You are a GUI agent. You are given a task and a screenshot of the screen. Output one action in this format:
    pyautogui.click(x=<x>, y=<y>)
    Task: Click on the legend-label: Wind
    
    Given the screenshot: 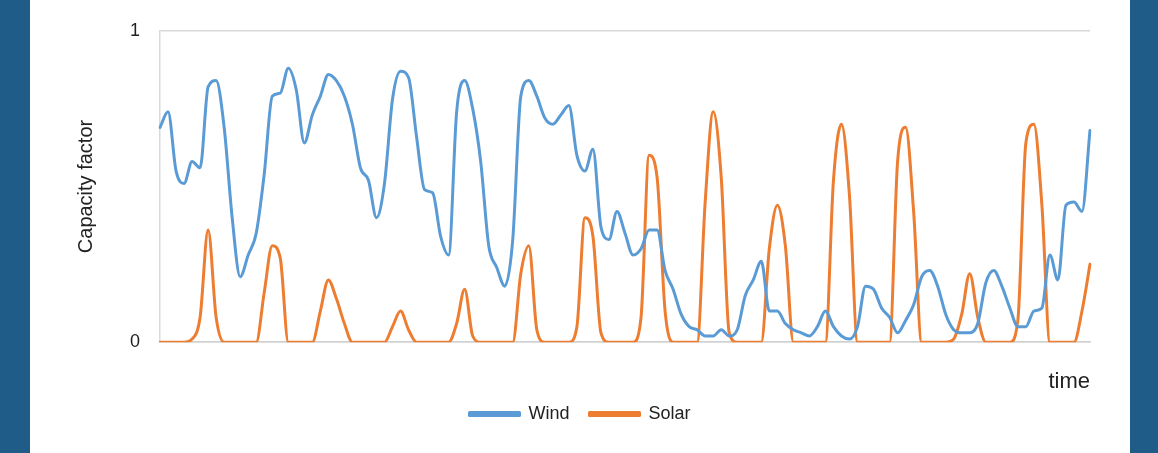 What is the action you would take?
    pyautogui.click(x=549, y=412)
    